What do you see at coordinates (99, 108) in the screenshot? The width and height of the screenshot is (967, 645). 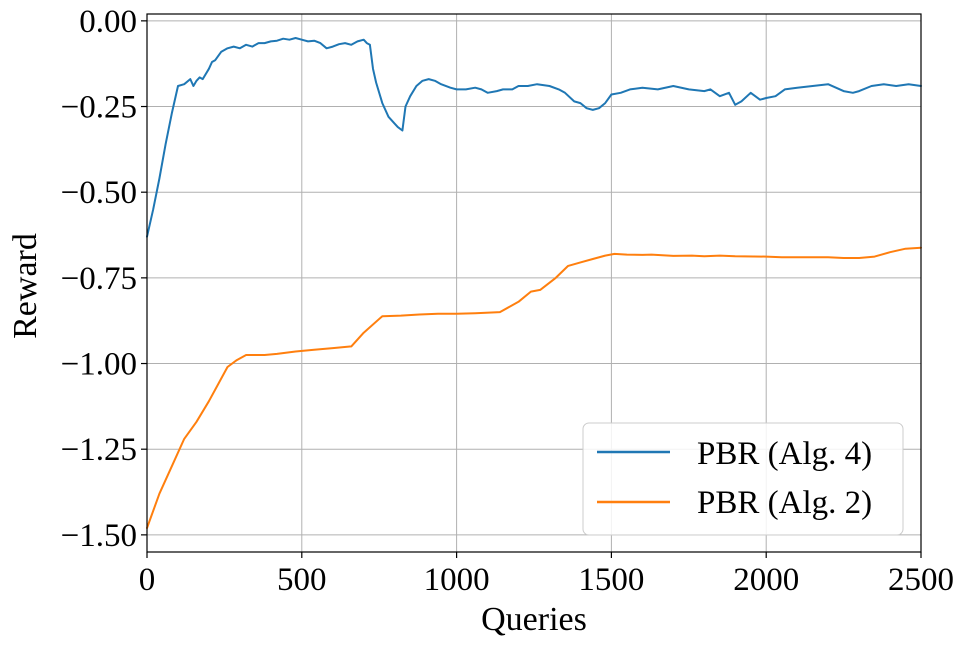 I see `y-tick-label: −0.25` at bounding box center [99, 108].